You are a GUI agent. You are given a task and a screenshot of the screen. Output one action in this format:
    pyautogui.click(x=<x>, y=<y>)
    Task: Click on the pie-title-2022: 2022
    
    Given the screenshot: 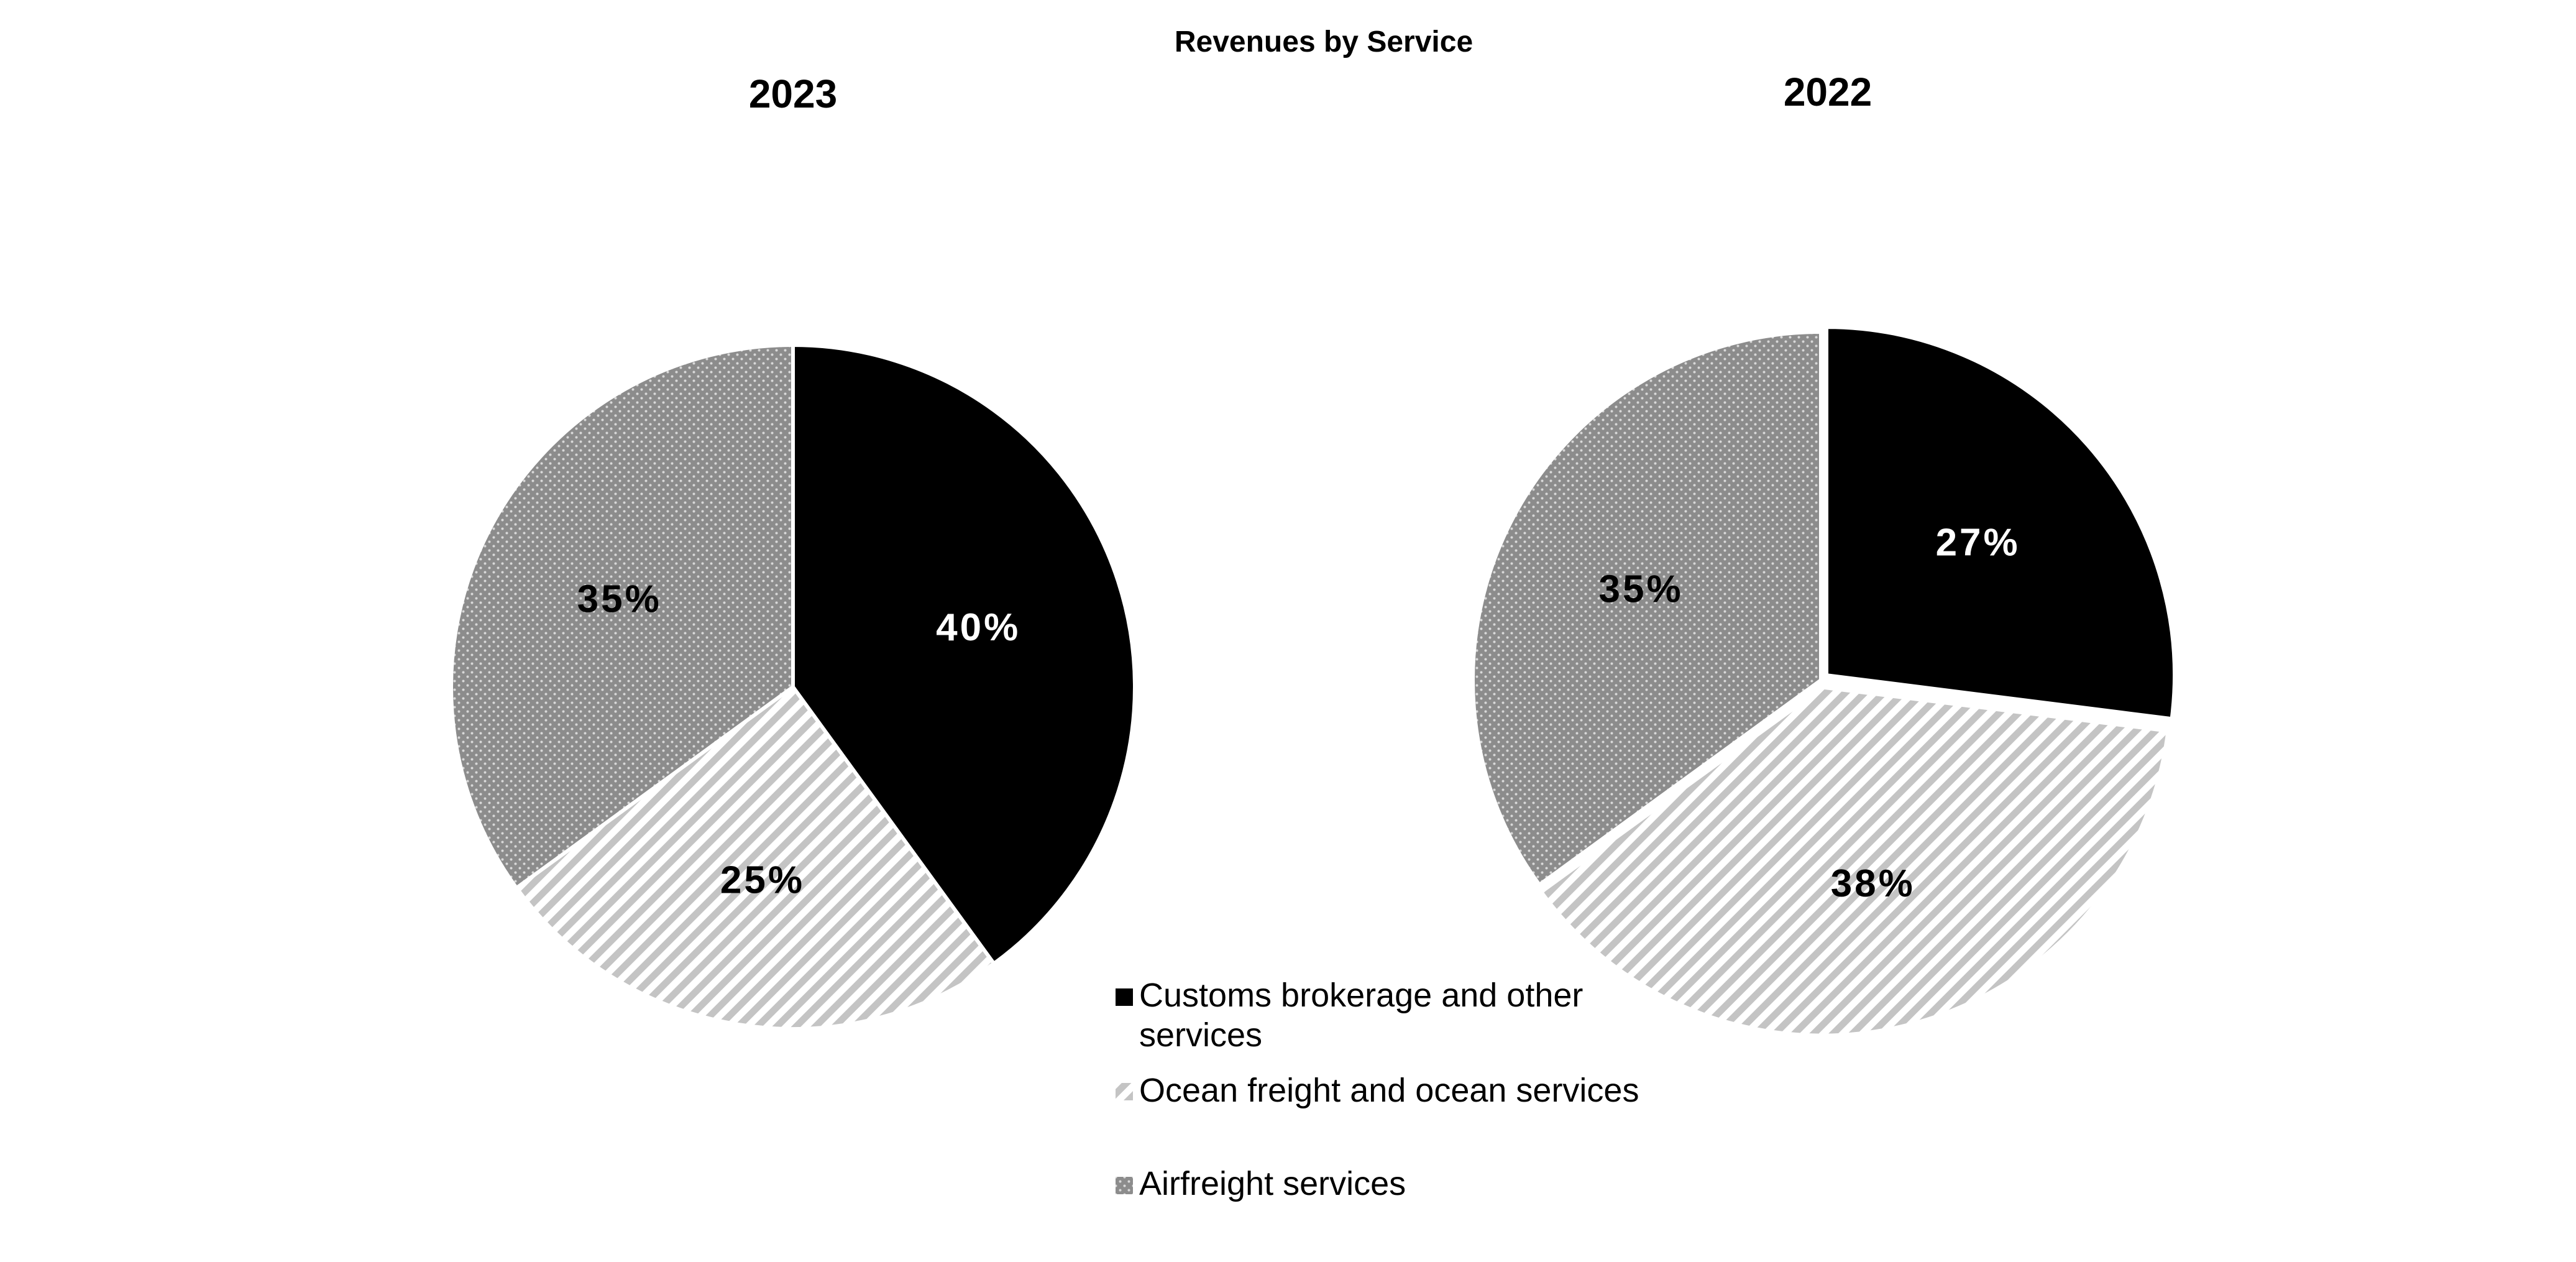 What is the action you would take?
    pyautogui.click(x=1828, y=92)
    